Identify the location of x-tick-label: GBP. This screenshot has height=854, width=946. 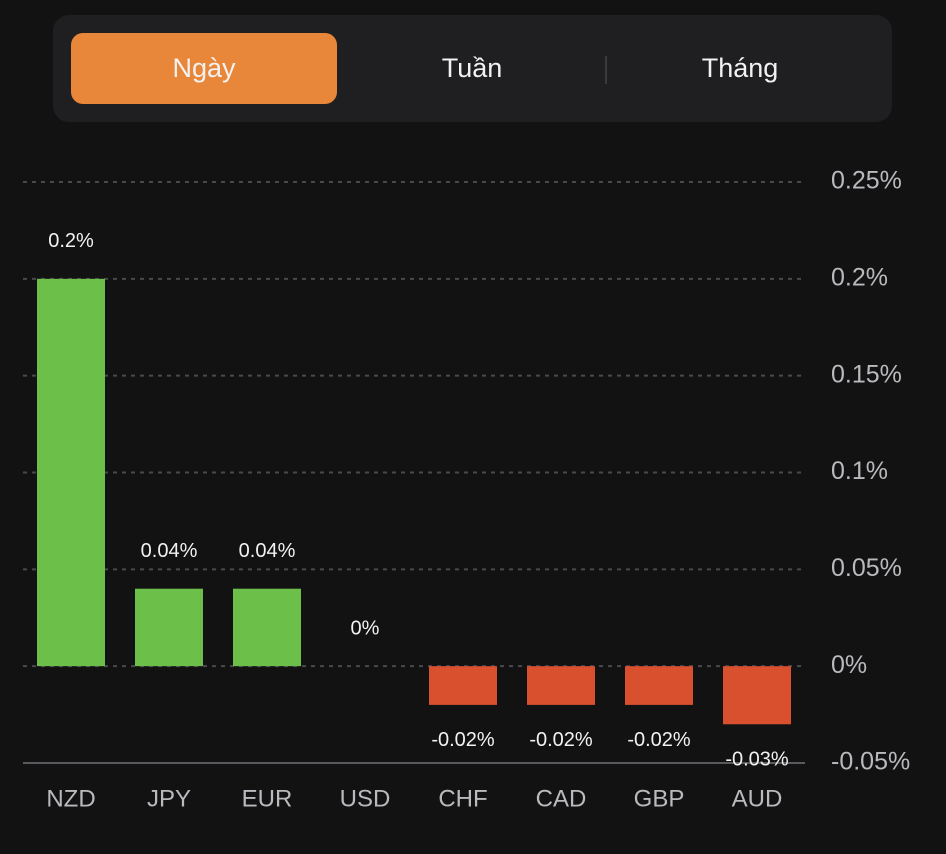
(659, 798).